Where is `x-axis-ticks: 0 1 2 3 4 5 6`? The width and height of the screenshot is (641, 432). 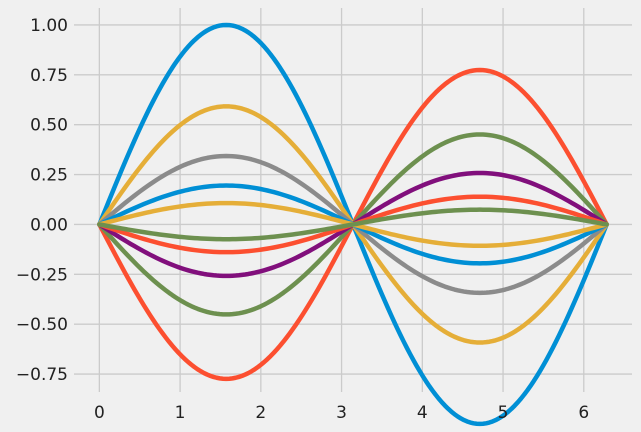
x-axis-ticks: 0 1 2 3 4 5 6 is located at coordinates (341, 413).